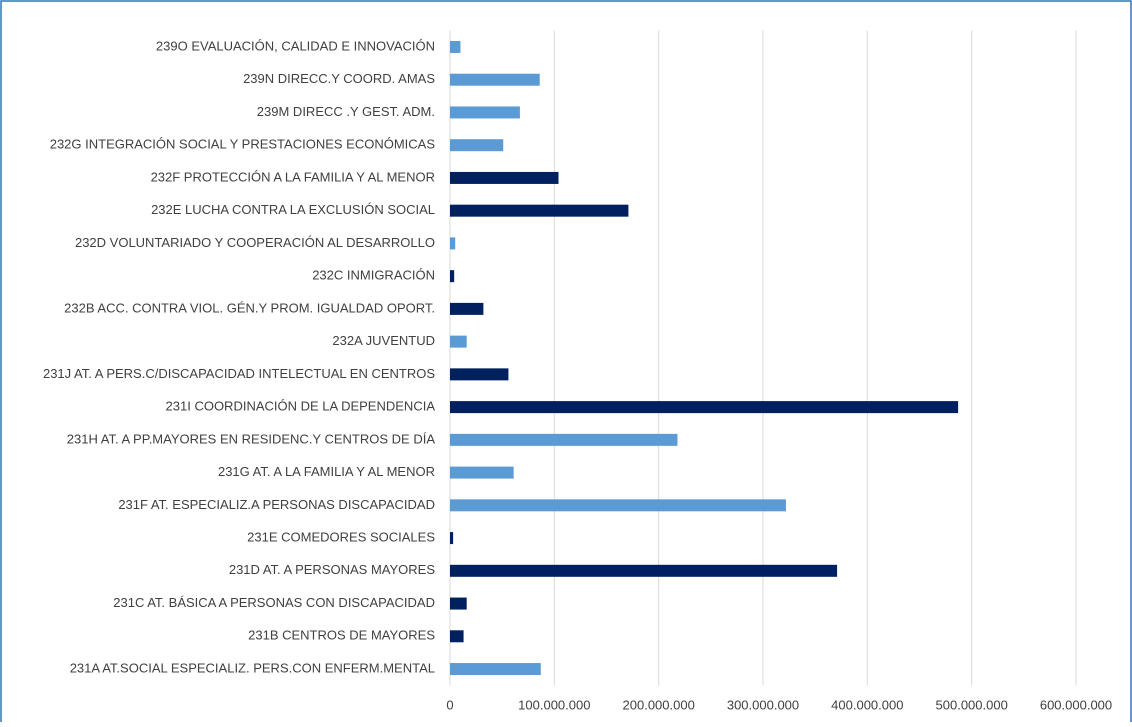 Image resolution: width=1132 pixels, height=727 pixels. I want to click on x-tick-label: 500.000.000, so click(972, 704).